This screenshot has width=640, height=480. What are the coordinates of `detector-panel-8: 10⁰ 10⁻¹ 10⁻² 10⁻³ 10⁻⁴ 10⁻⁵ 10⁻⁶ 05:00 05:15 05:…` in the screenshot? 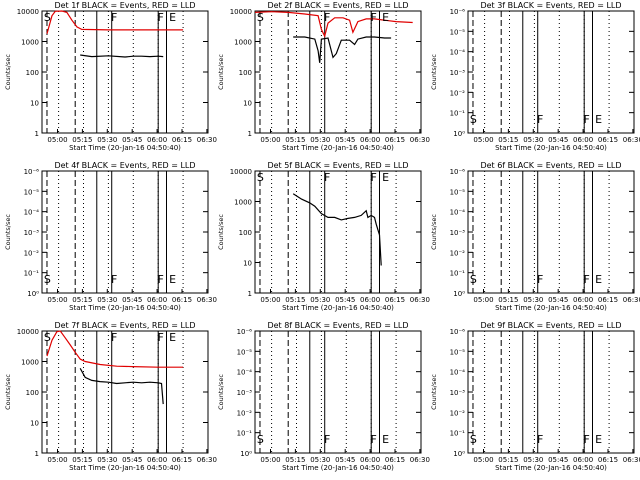 It's located at (323, 396).